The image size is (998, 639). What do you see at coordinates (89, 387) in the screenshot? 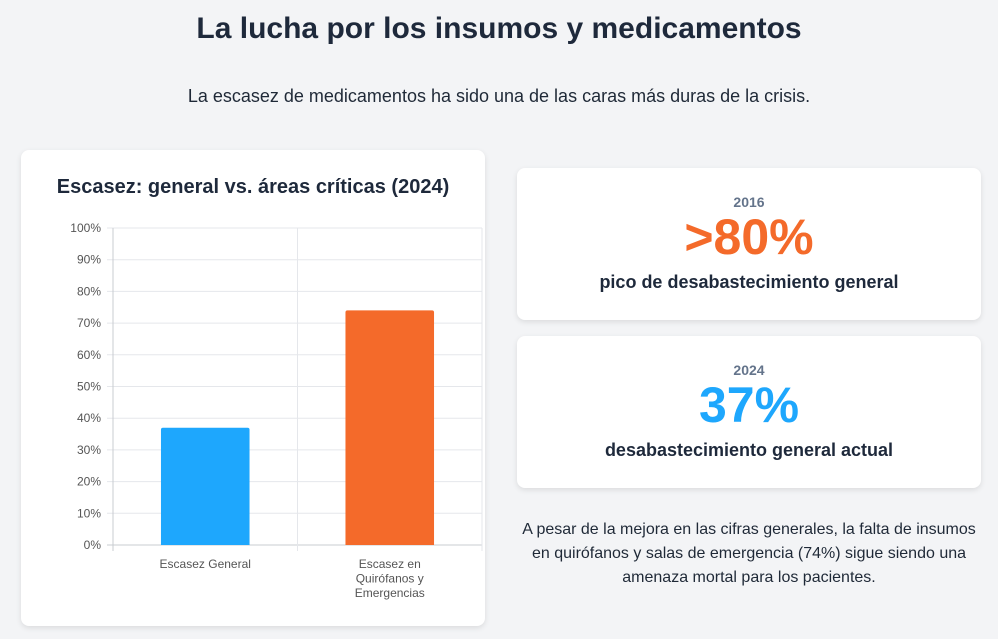
I see `y-tick-label: 50%` at bounding box center [89, 387].